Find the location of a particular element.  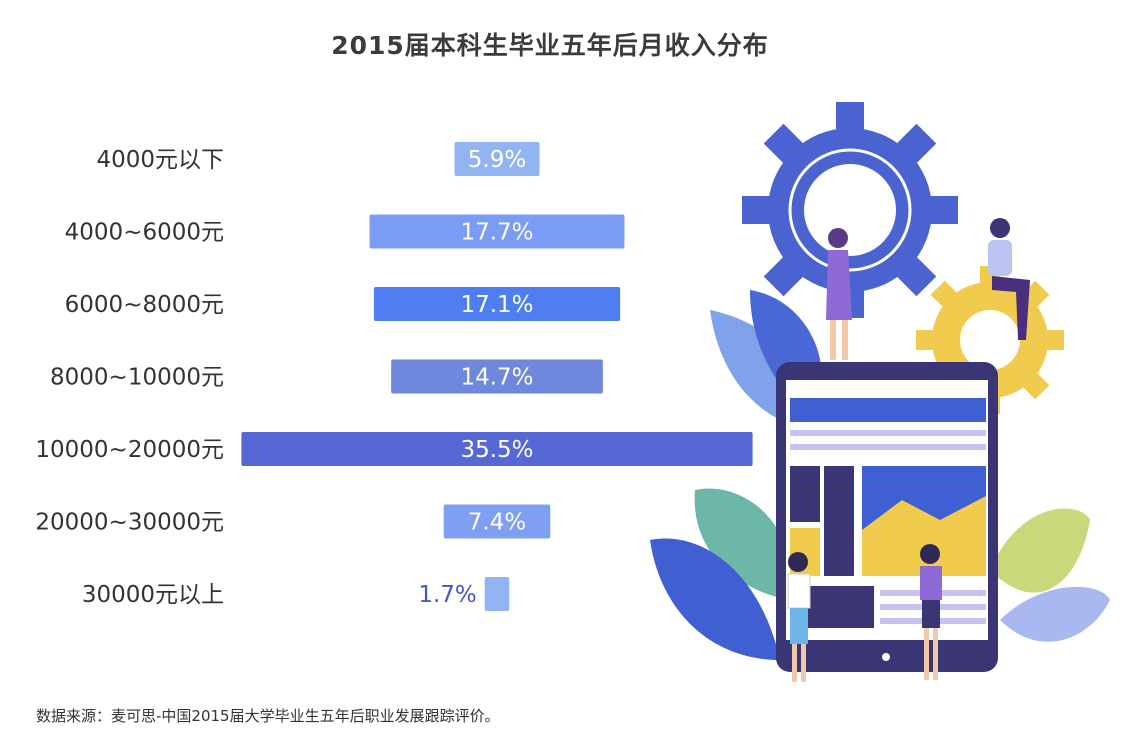

category-label: 4000元以下 is located at coordinates (160, 160).